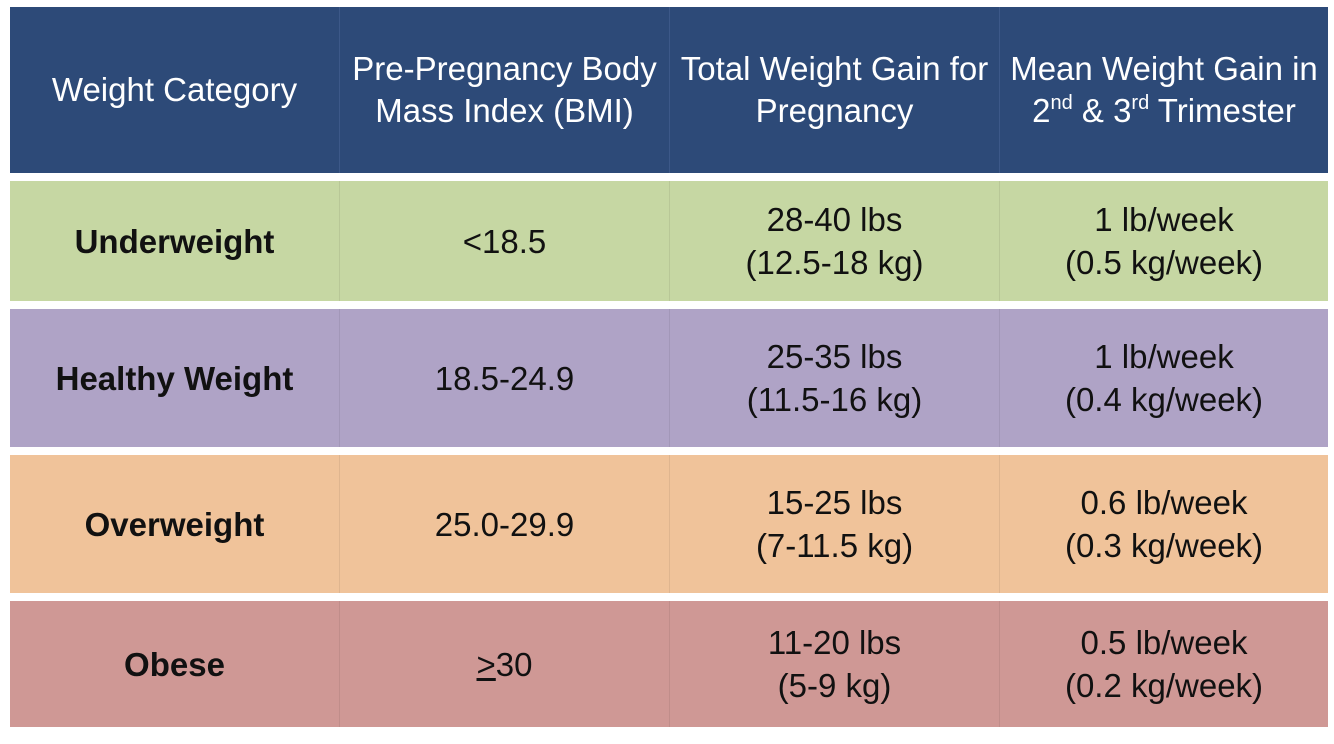  I want to click on bmi-cell: 25.0-29.9, so click(505, 524).